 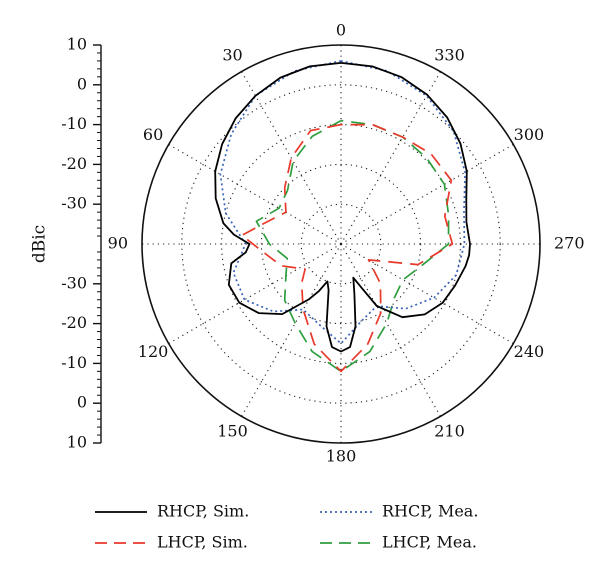 What do you see at coordinates (202, 542) in the screenshot?
I see `legend-label-2: LHCP, Sim.` at bounding box center [202, 542].